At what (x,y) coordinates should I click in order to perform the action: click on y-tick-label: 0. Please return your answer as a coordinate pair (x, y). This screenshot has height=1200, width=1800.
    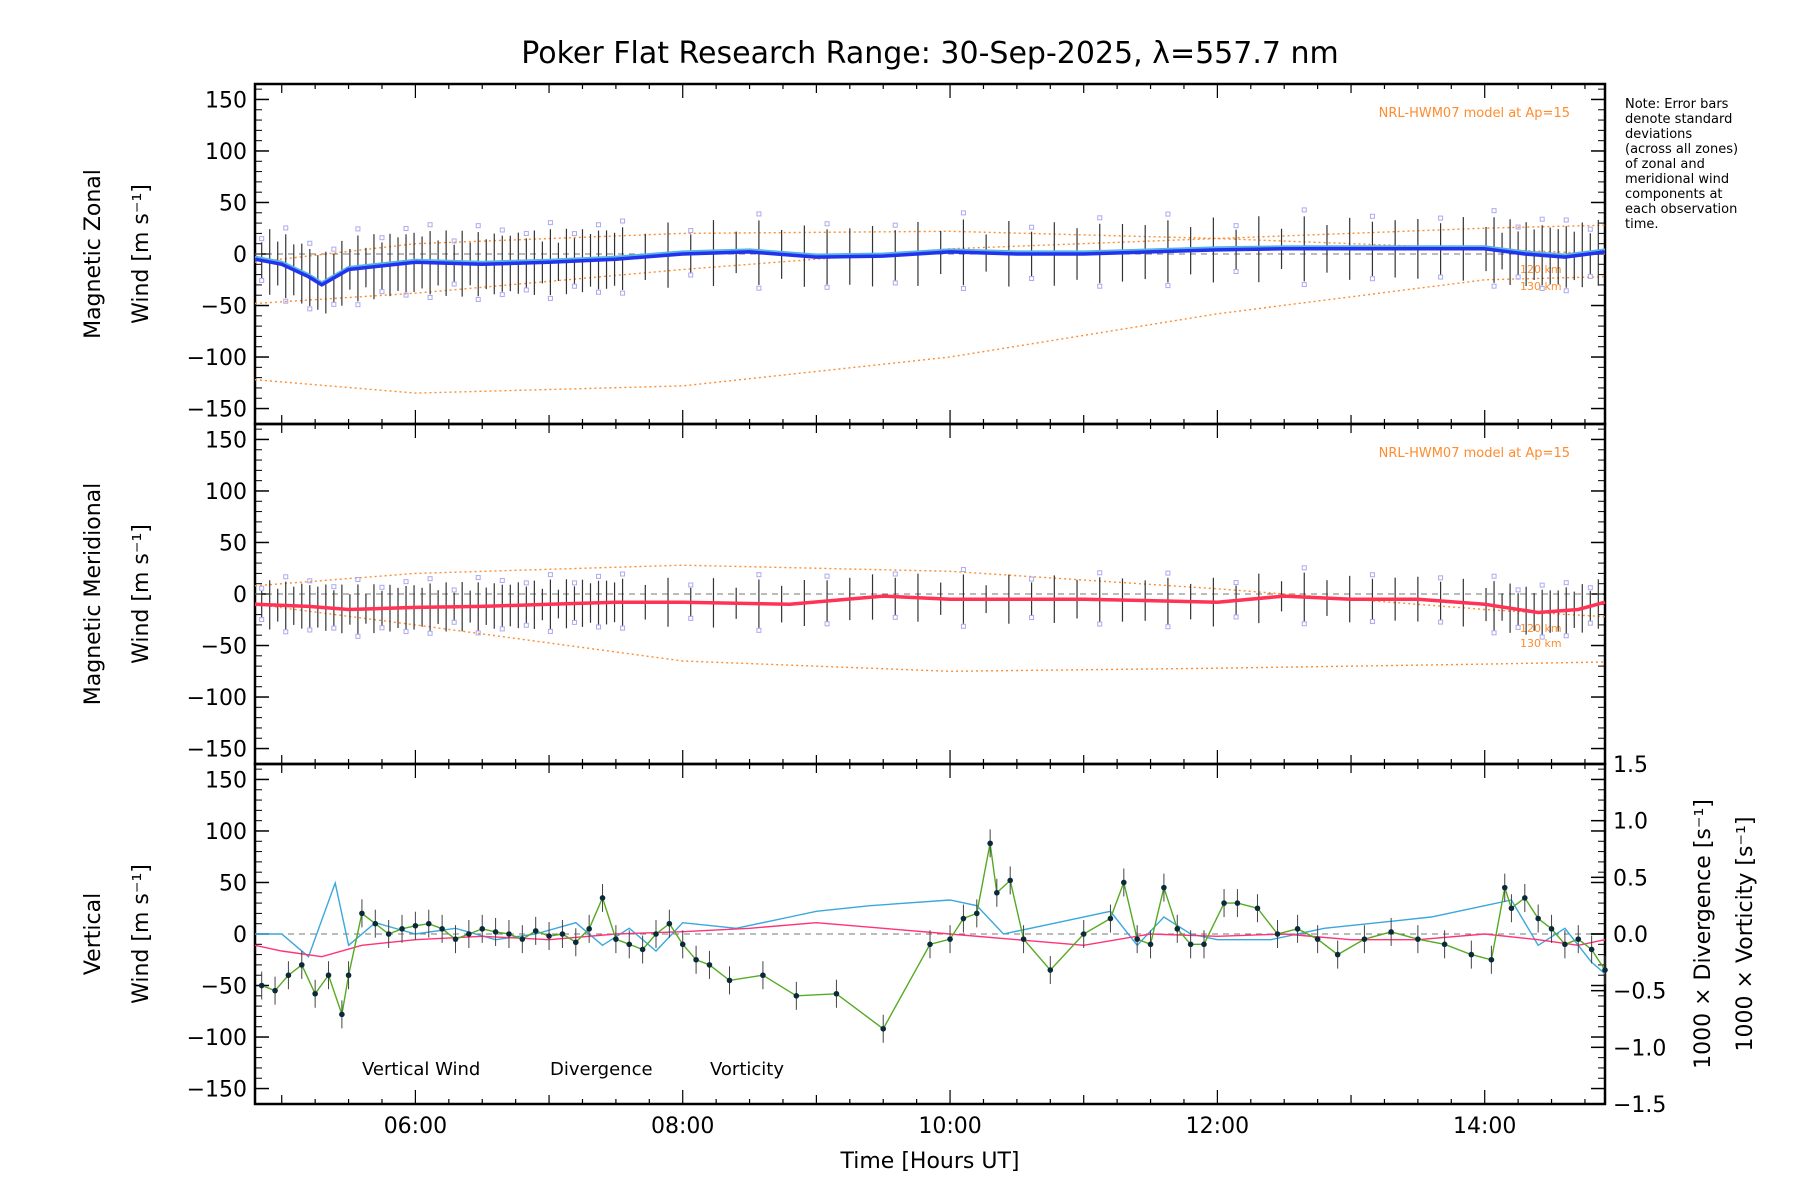
    Looking at the image, I should click on (240, 935).